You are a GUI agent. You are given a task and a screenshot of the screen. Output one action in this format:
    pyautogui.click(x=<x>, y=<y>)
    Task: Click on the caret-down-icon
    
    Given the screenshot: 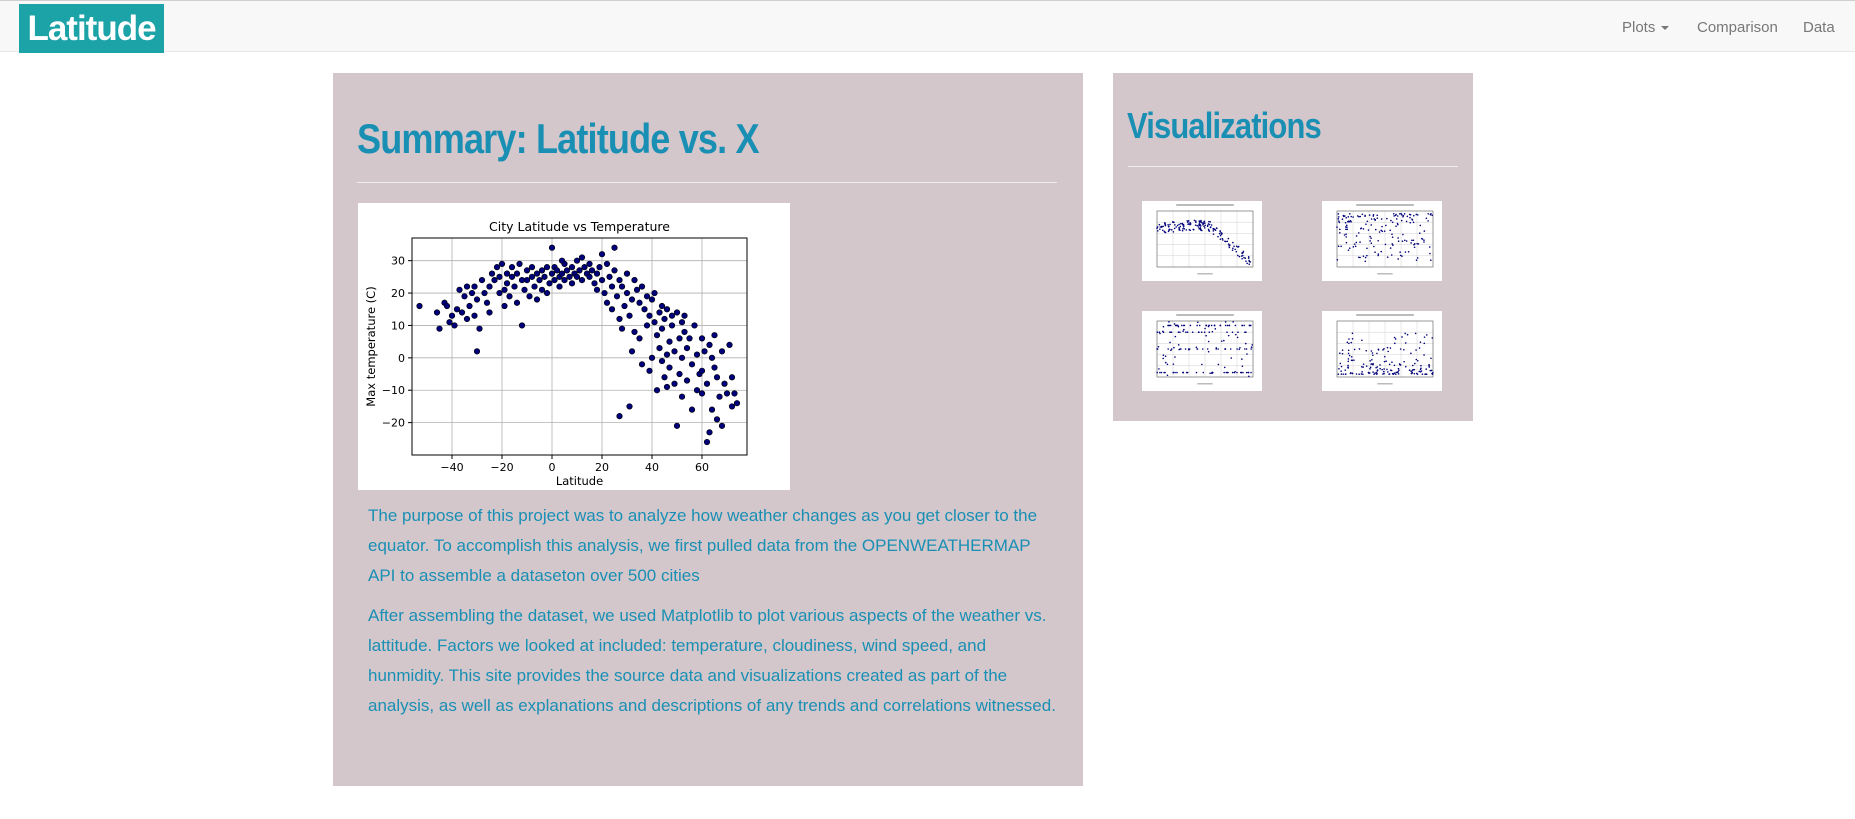 What is the action you would take?
    pyautogui.click(x=1665, y=28)
    